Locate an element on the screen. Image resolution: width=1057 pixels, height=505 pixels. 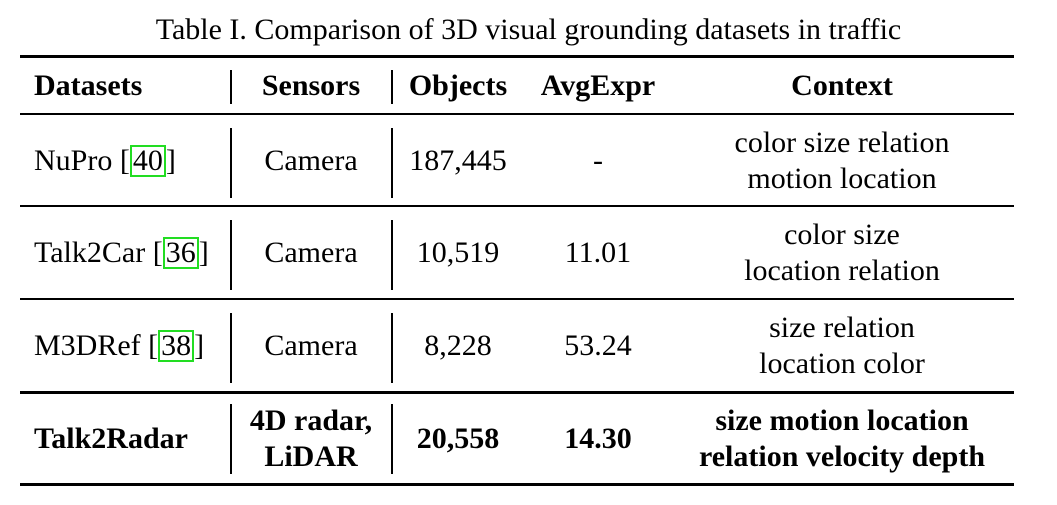
citation-link: 40 is located at coordinates (147, 161).